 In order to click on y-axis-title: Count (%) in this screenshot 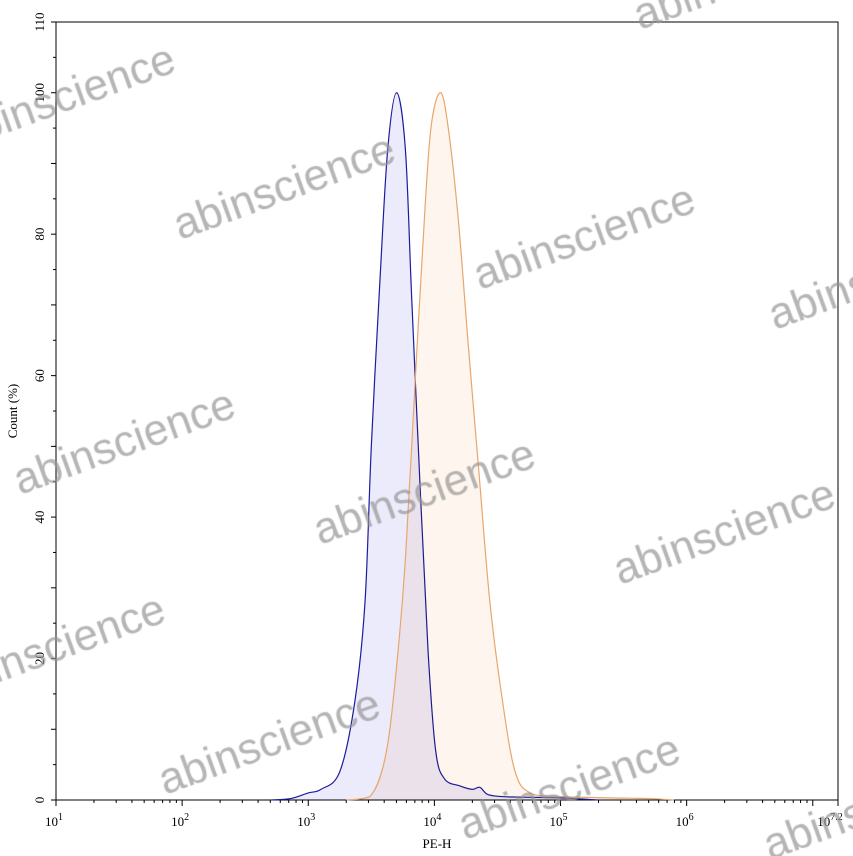, I will do `click(12, 411)`.